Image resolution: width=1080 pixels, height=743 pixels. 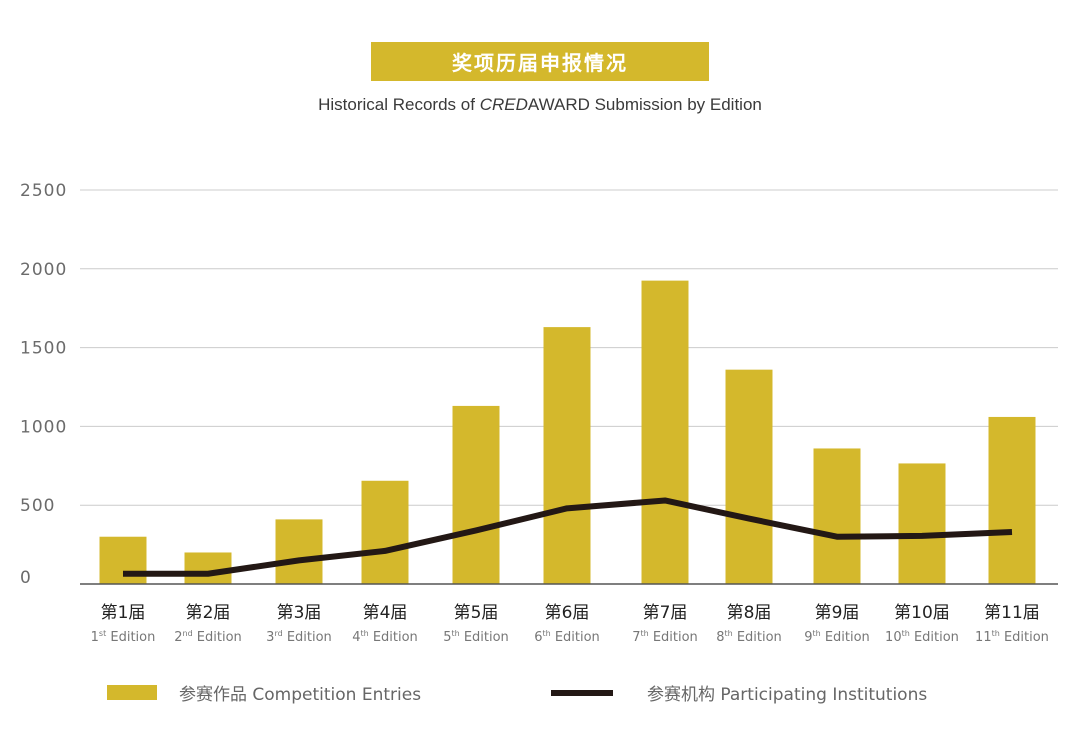 I want to click on x-tick-sublabel: 9th Edition, so click(x=837, y=637).